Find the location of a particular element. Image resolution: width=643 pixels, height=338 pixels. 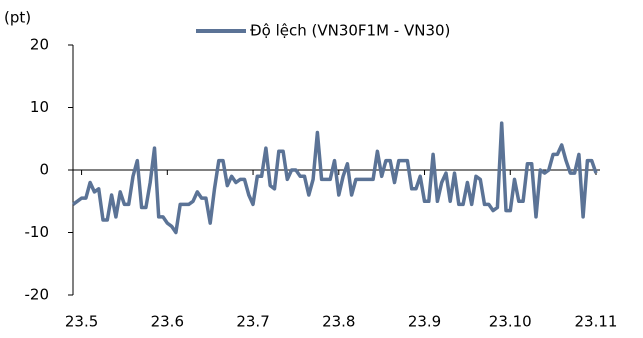

x-tick-label: 23.9 is located at coordinates (424, 322).